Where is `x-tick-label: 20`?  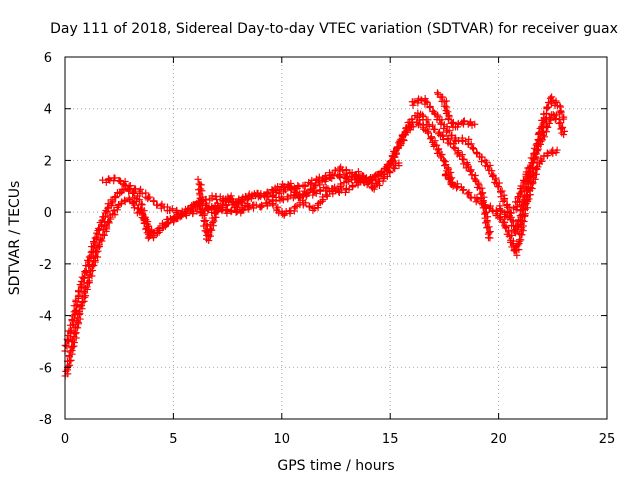
x-tick-label: 20 is located at coordinates (498, 439).